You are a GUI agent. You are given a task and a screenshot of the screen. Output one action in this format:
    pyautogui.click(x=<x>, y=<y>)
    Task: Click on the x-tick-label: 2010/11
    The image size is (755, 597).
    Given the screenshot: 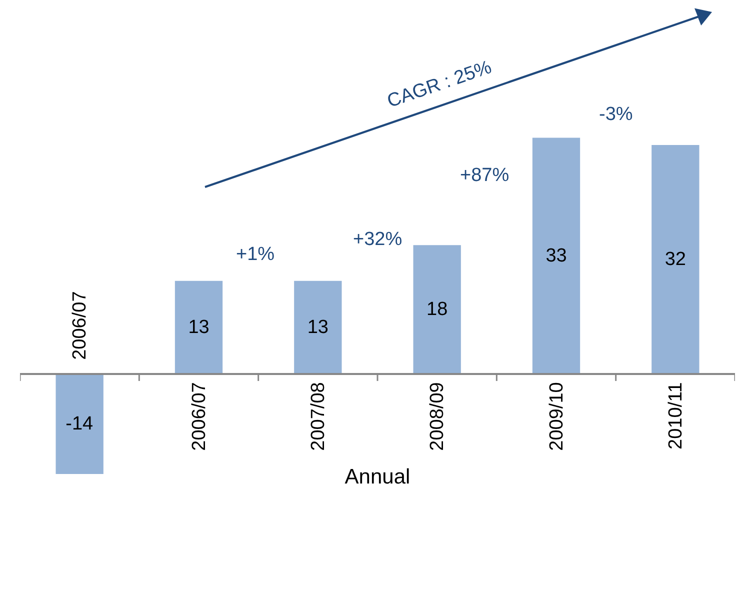 What is the action you would take?
    pyautogui.click(x=676, y=416)
    